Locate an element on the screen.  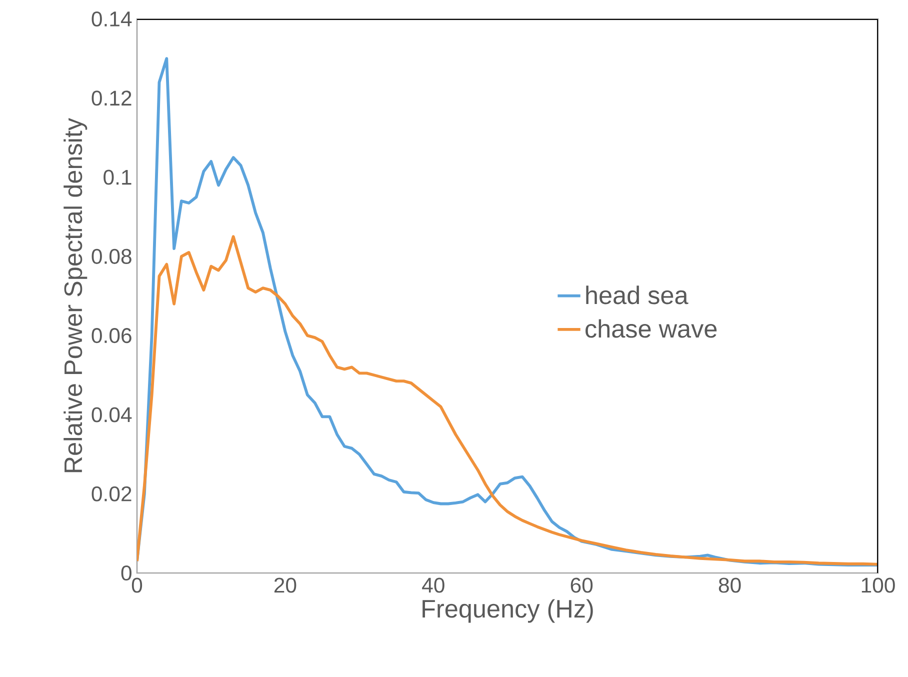
y-tick-label: 0.12 is located at coordinates (112, 98).